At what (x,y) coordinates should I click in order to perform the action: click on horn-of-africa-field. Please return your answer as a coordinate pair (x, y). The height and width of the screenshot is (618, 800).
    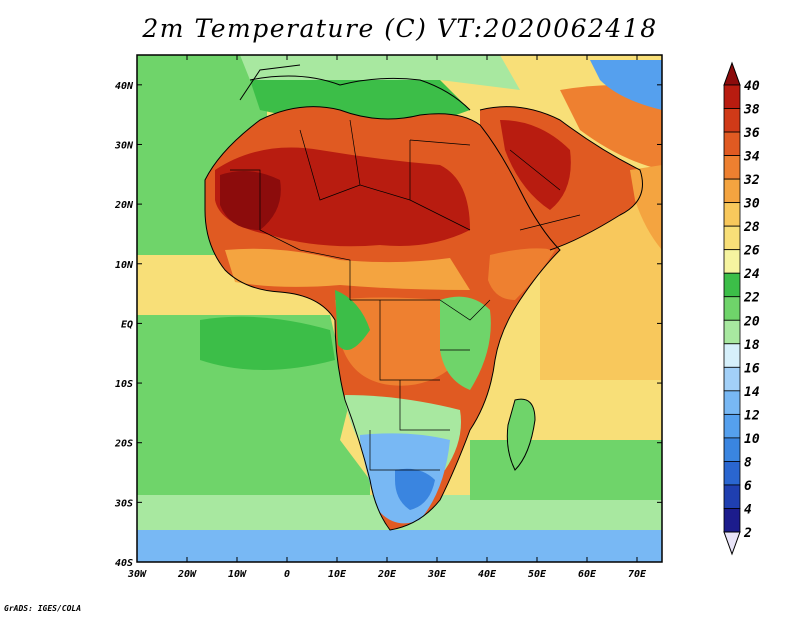
    Looking at the image, I should click on (521, 274).